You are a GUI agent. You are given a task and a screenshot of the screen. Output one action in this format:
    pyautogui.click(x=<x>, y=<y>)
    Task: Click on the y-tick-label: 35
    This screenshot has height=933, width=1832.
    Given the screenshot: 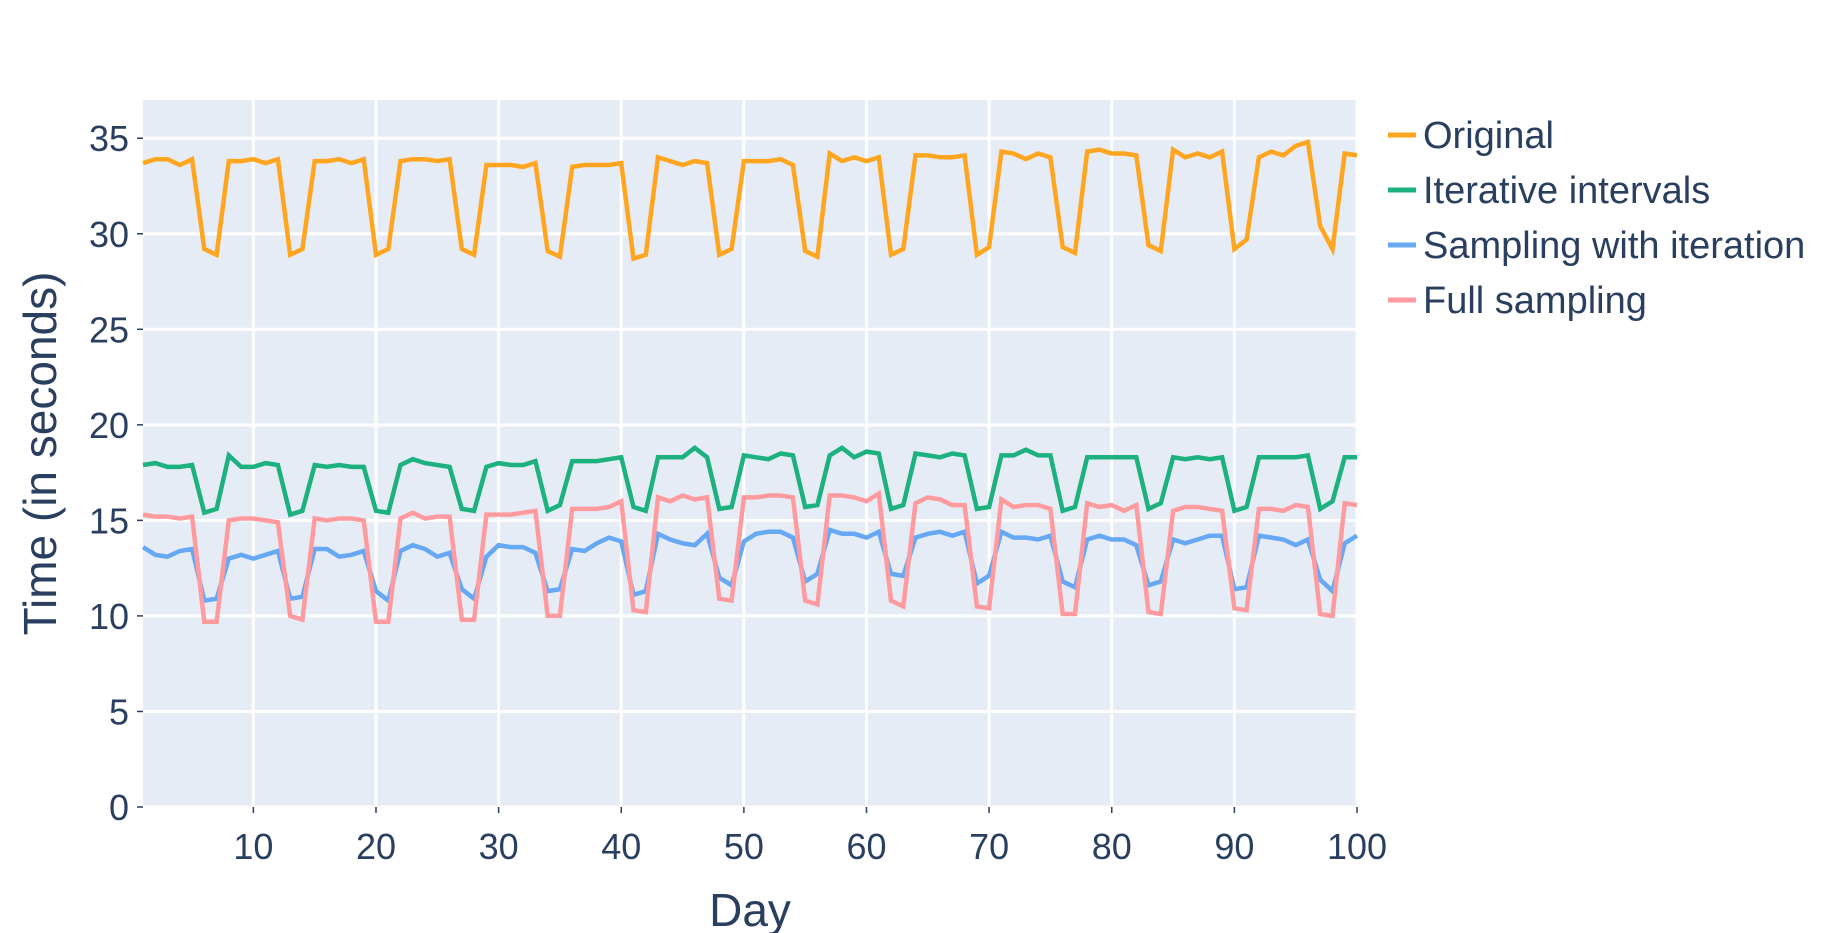 What is the action you would take?
    pyautogui.click(x=109, y=138)
    